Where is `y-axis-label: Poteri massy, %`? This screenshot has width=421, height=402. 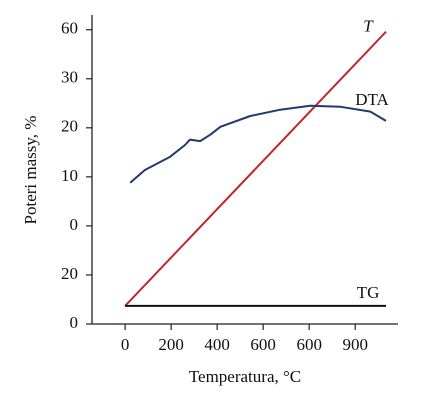 y-axis-label: Poteri massy, % is located at coordinates (30, 170).